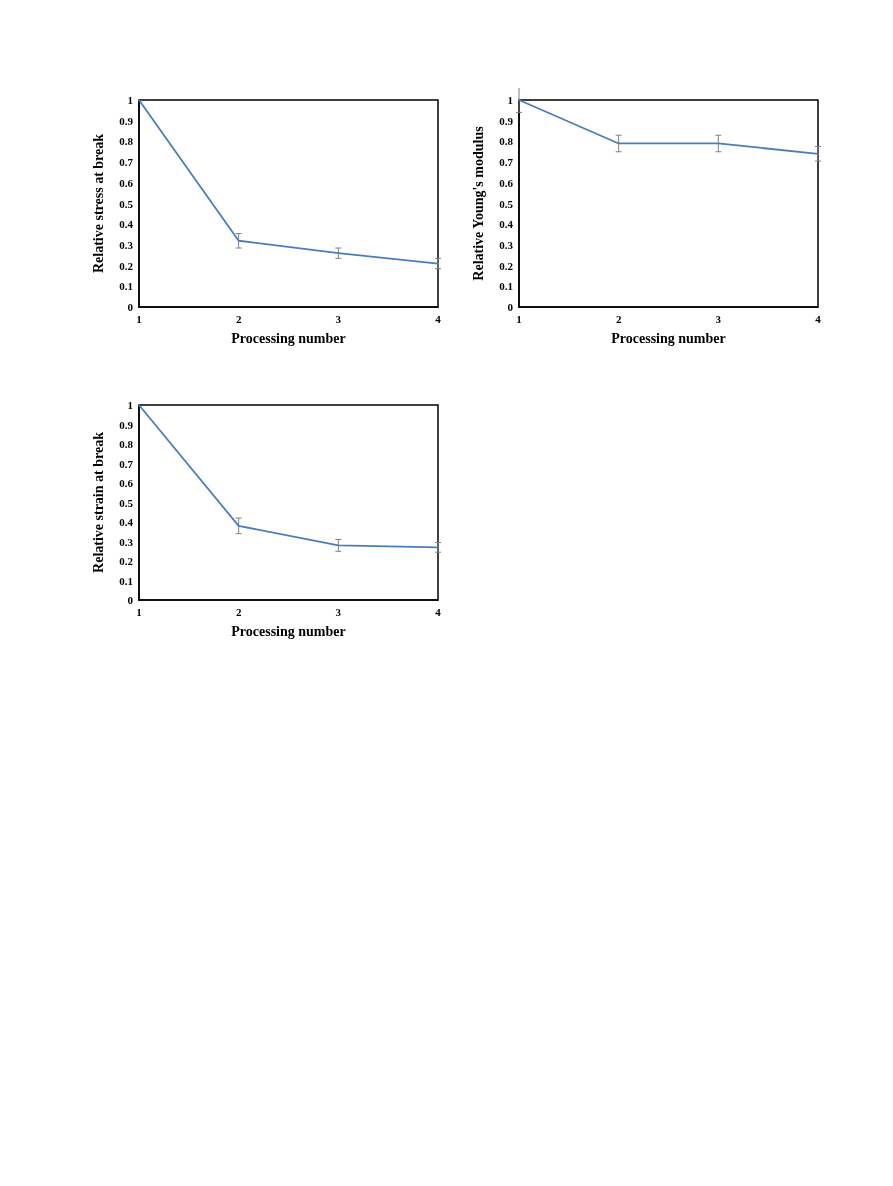  I want to click on y-axis-title: Relative Young's modulus, so click(478, 203).